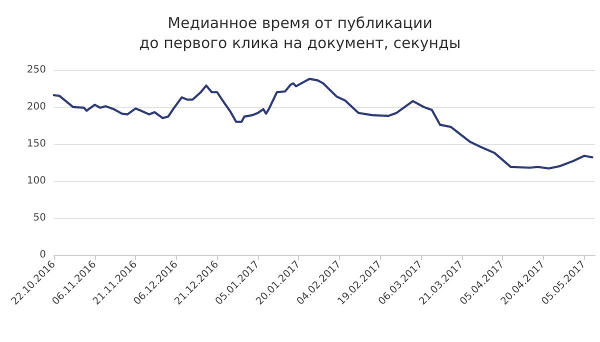  I want to click on y-tick-label: 200, so click(36, 107).